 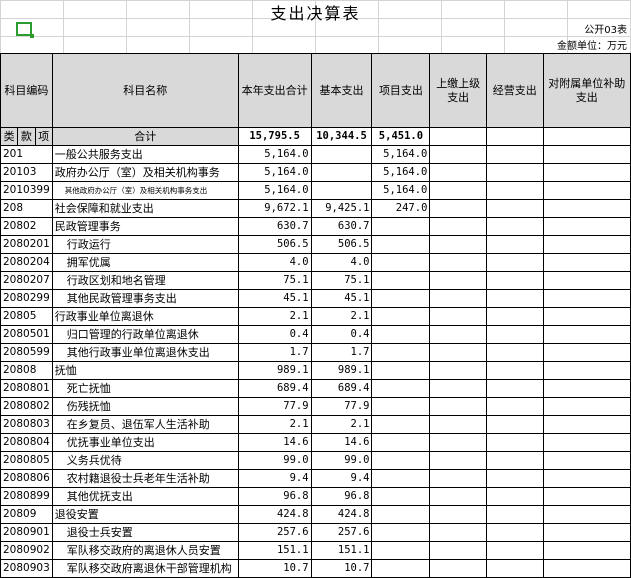 What do you see at coordinates (274, 442) in the screenshot?
I see `row-total: 14.6` at bounding box center [274, 442].